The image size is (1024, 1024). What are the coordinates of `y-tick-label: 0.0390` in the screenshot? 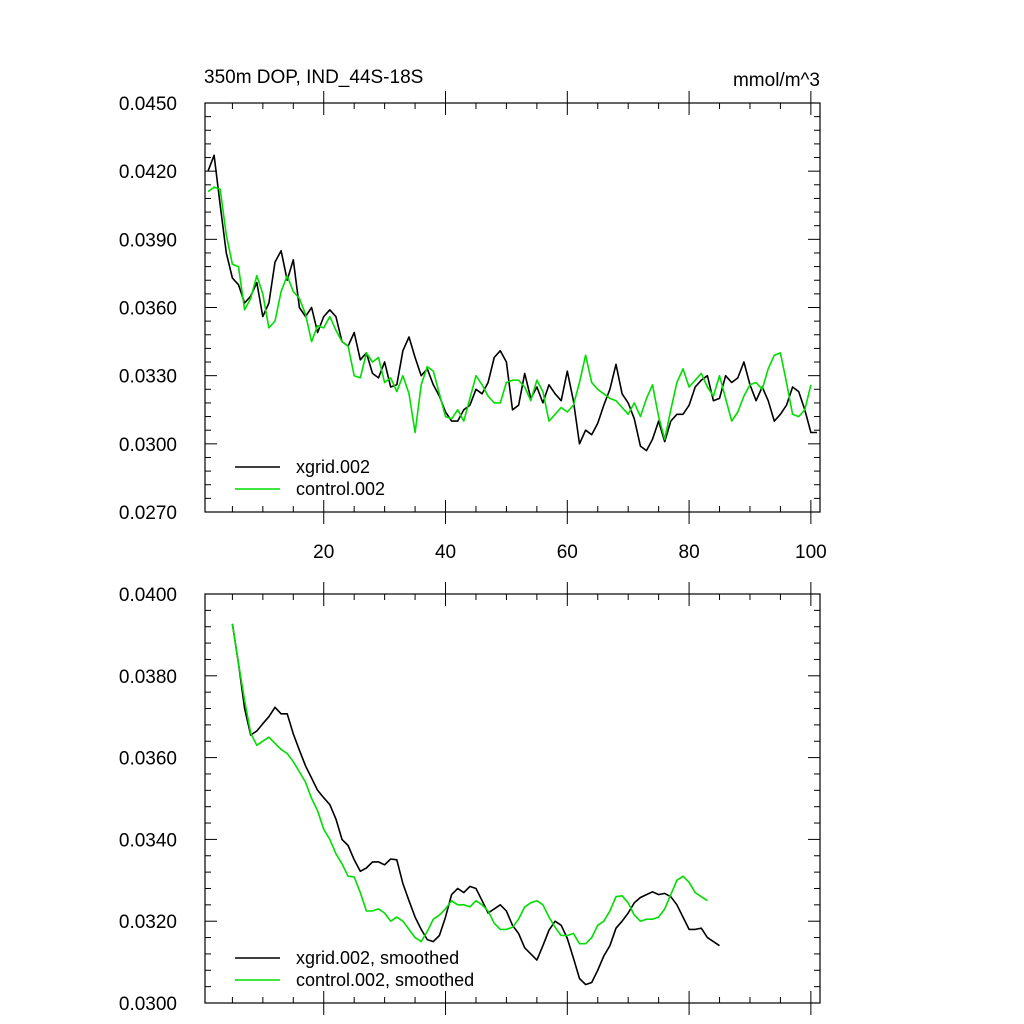 It's located at (148, 240).